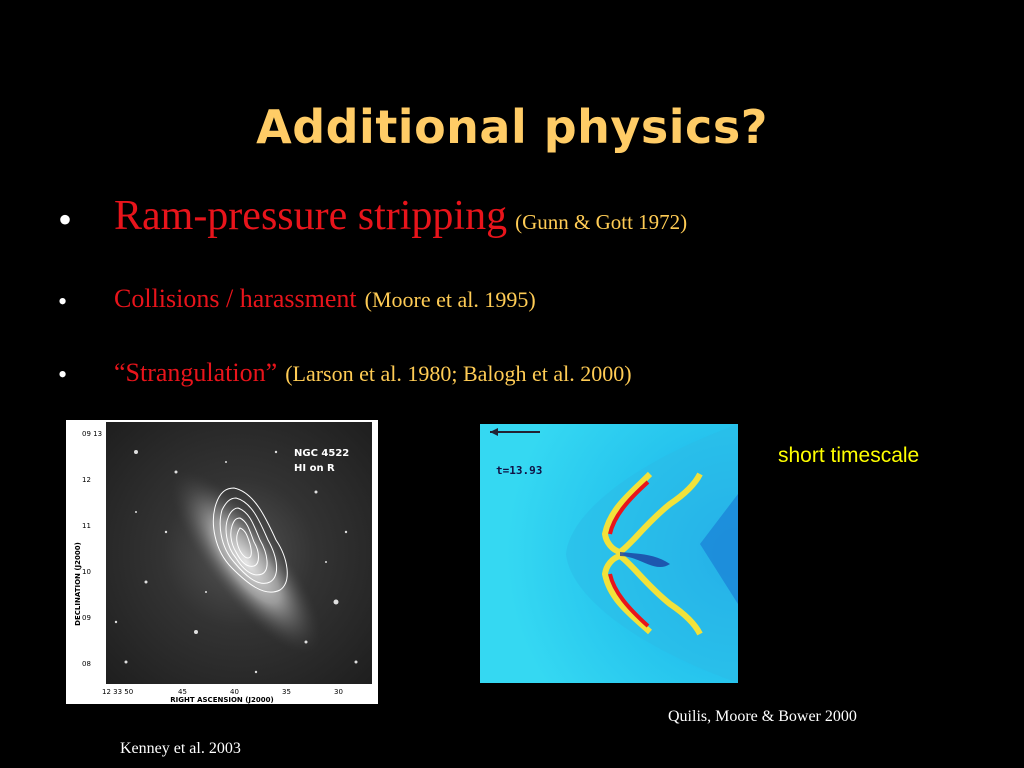  Describe the element at coordinates (338, 692) in the screenshot. I see `x-tick-label: 30` at that location.